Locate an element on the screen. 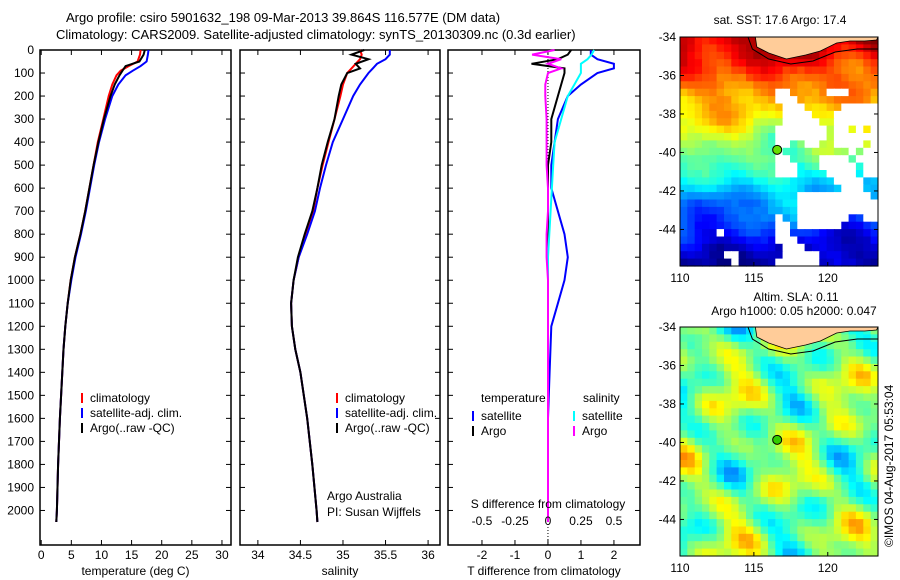 This screenshot has width=900, height=580. y-tick-label: 1800 is located at coordinates (20, 464).